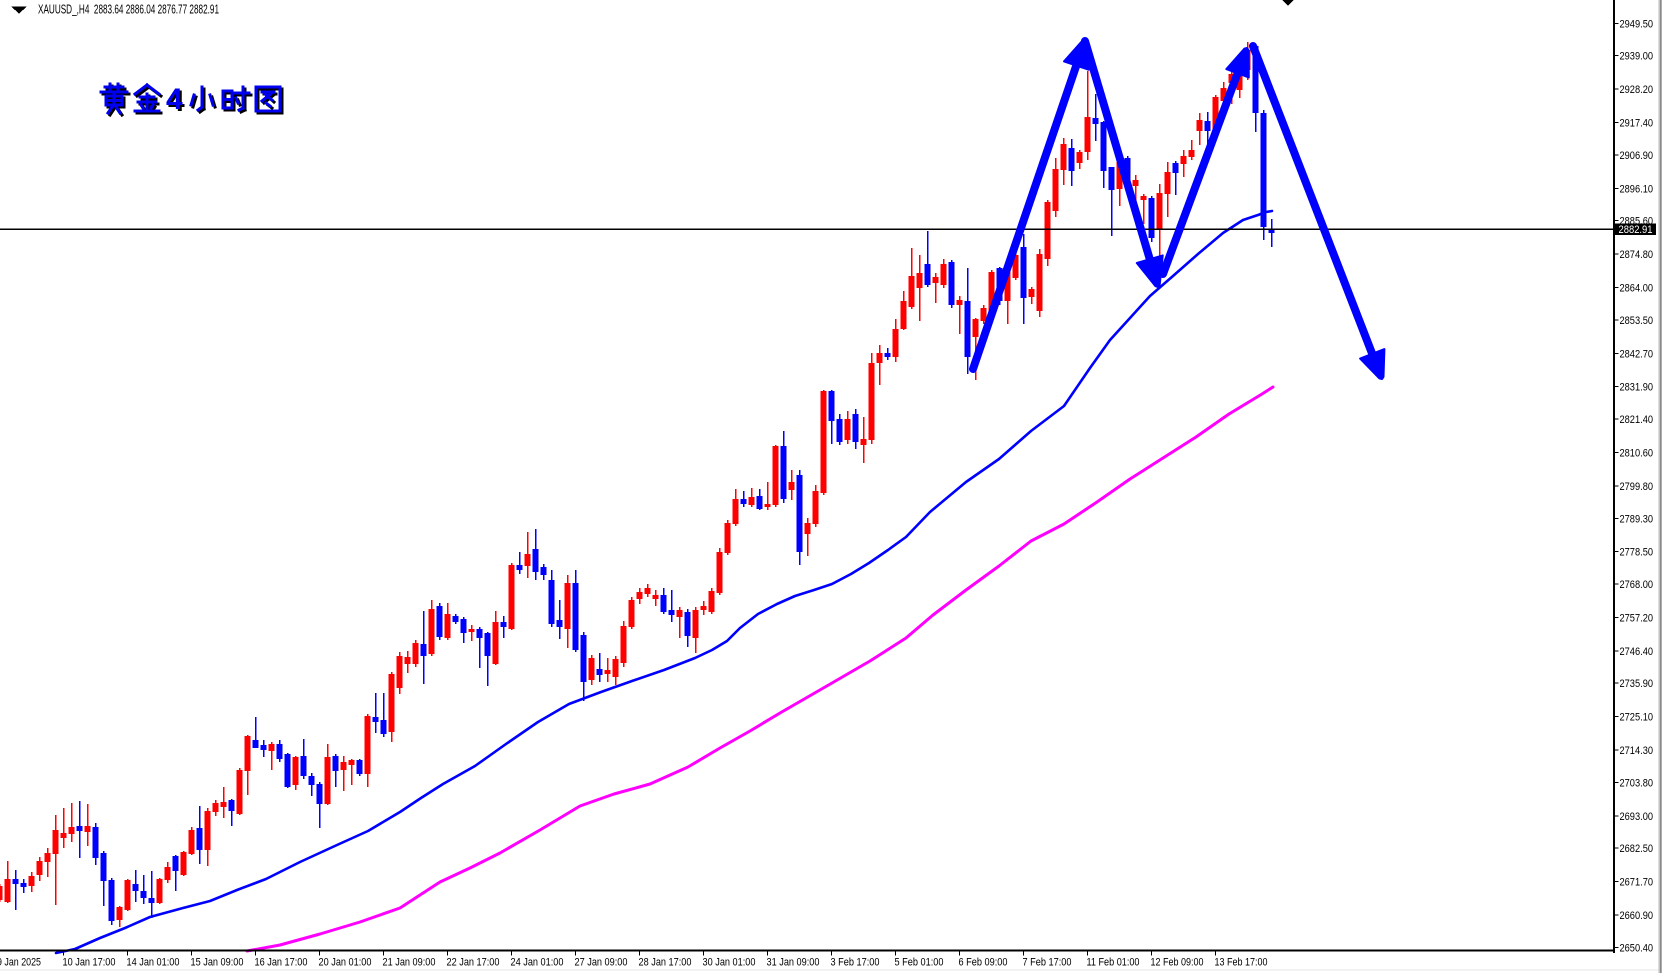 The height and width of the screenshot is (973, 1662). What do you see at coordinates (537, 963) in the screenshot?
I see `svg-text: 24 Jan 01:00` at bounding box center [537, 963].